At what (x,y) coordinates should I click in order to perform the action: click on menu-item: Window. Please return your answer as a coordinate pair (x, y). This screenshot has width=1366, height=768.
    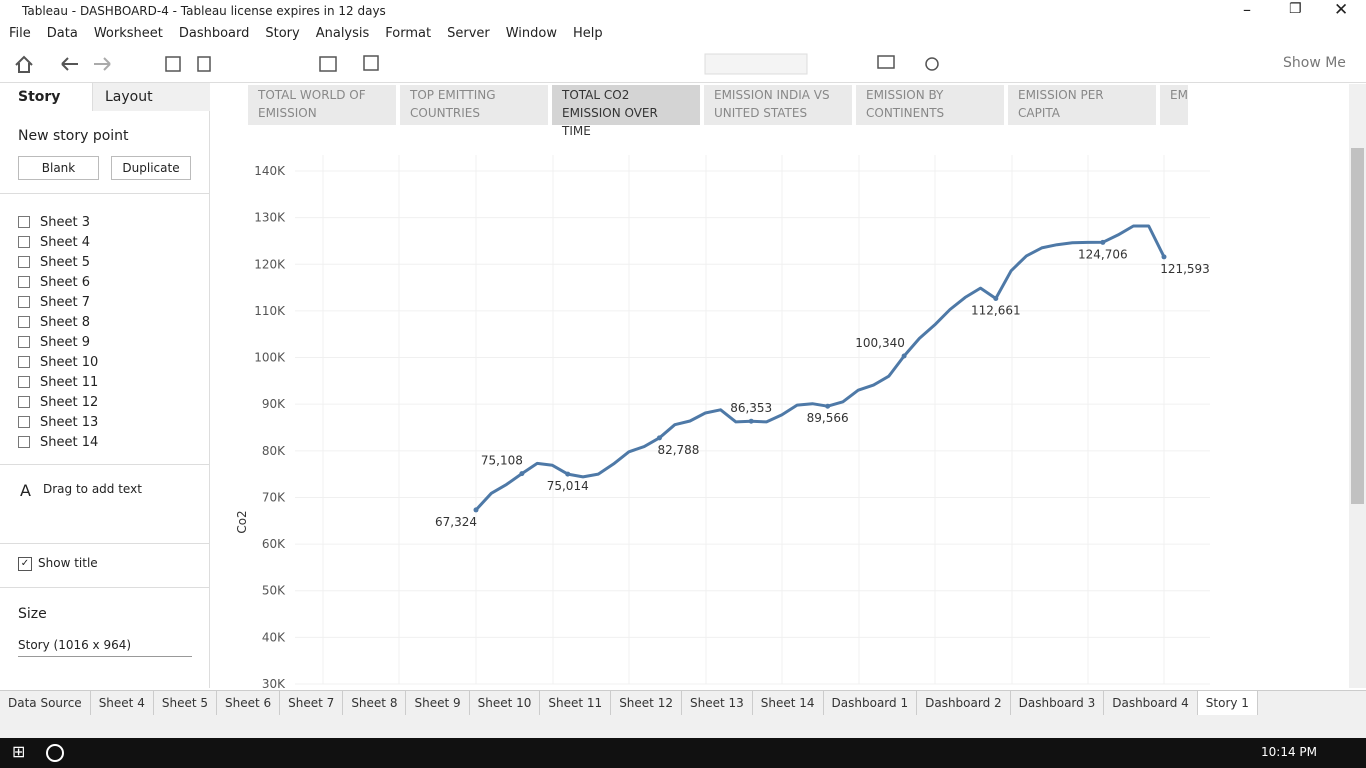
    Looking at the image, I should click on (531, 33).